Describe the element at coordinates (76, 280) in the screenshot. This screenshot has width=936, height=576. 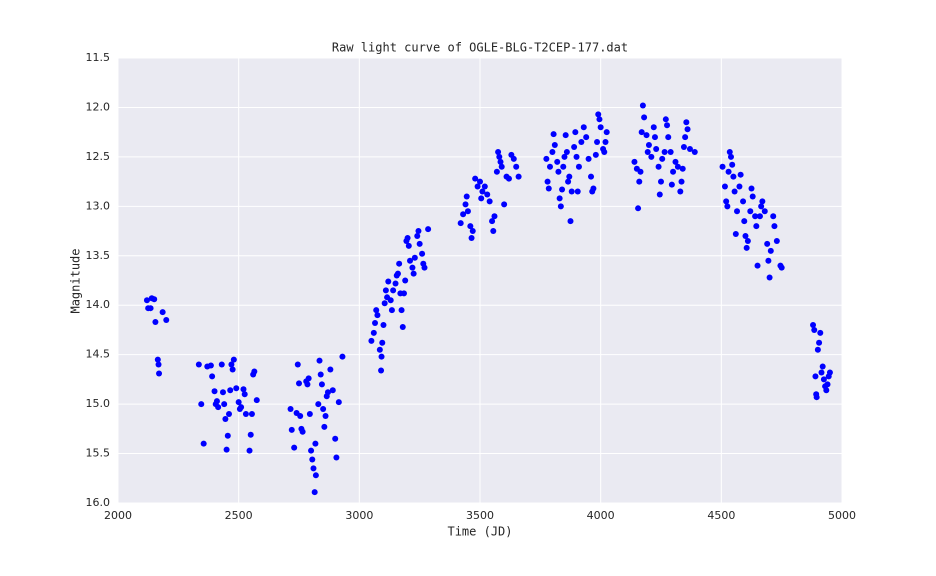
I see `y-axis-label: Magnitude` at that location.